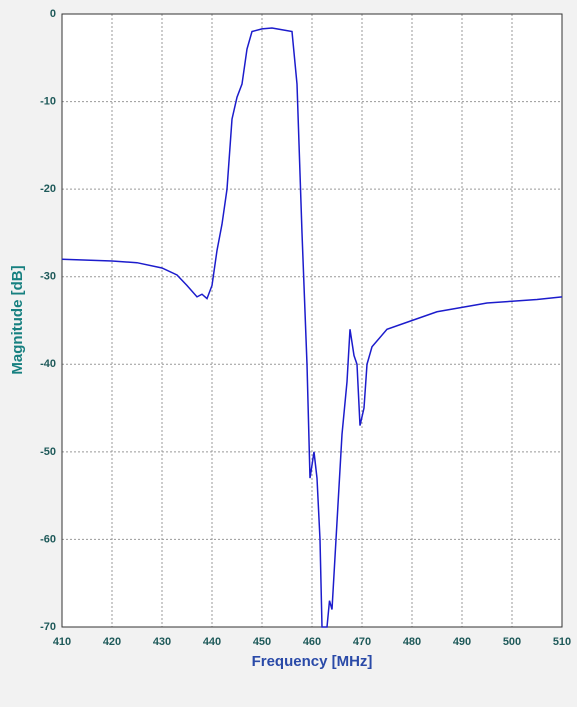 This screenshot has width=577, height=707. Describe the element at coordinates (48, 189) in the screenshot. I see `y-tick-label: -20` at that location.